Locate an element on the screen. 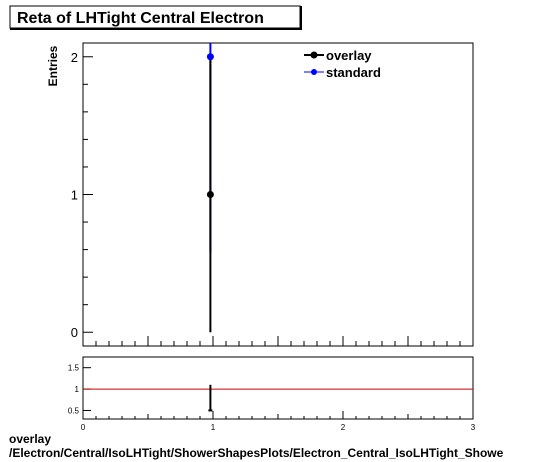 The image size is (546, 462). ratio-series is located at coordinates (278, 398).